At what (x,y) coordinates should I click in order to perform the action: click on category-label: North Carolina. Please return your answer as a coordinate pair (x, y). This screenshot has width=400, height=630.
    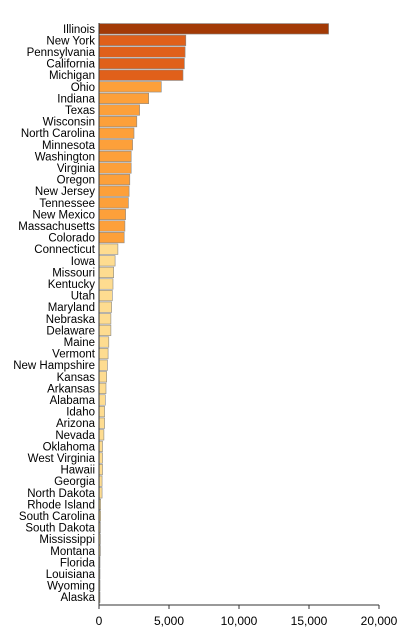
    Looking at the image, I should click on (58, 134).